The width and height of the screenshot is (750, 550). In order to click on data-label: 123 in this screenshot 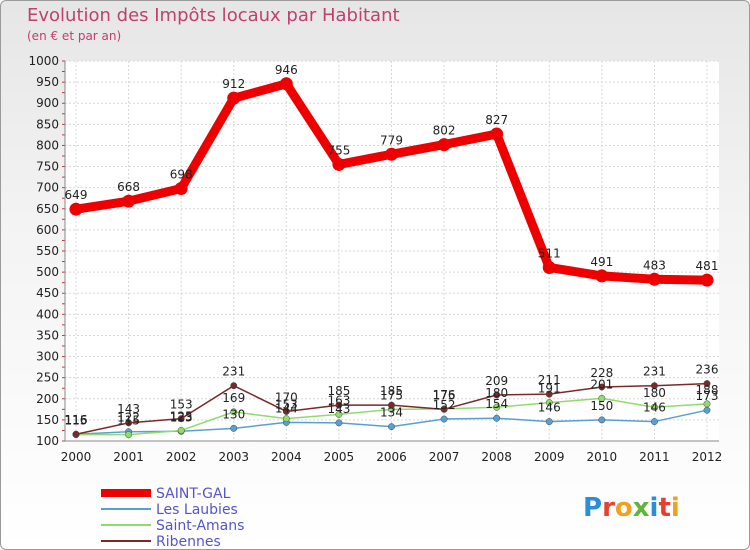, I will do `click(181, 417)`.